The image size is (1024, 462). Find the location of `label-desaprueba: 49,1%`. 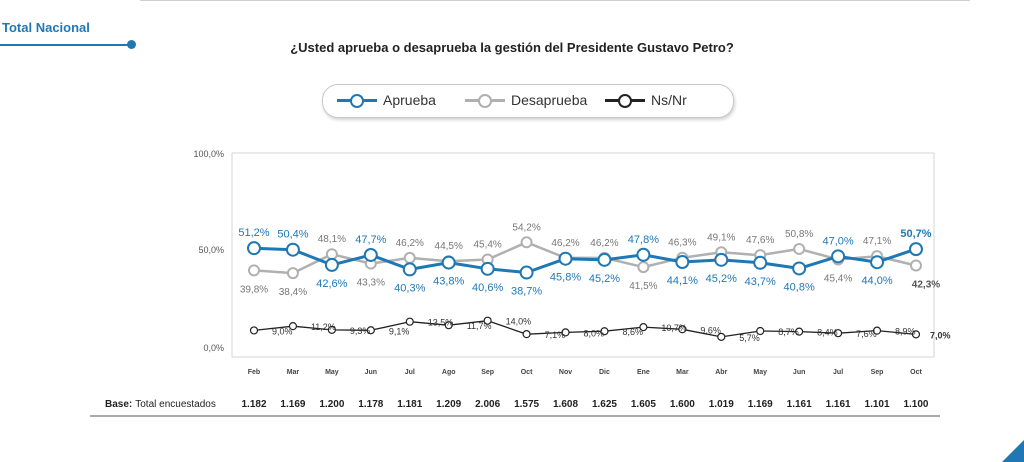

label-desaprueba: 49,1% is located at coordinates (721, 237).